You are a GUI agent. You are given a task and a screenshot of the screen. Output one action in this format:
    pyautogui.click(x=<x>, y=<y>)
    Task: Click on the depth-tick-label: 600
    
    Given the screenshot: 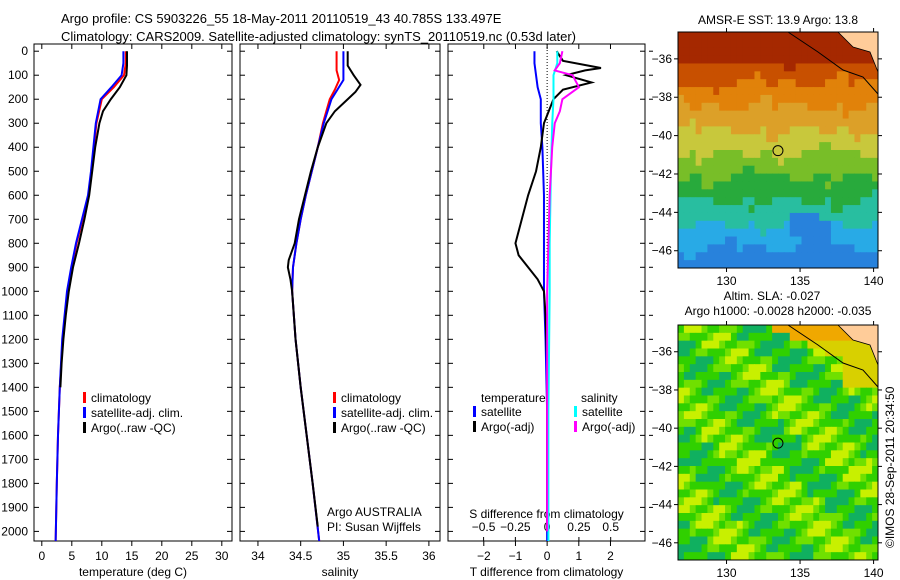 What is the action you would take?
    pyautogui.click(x=18, y=195)
    